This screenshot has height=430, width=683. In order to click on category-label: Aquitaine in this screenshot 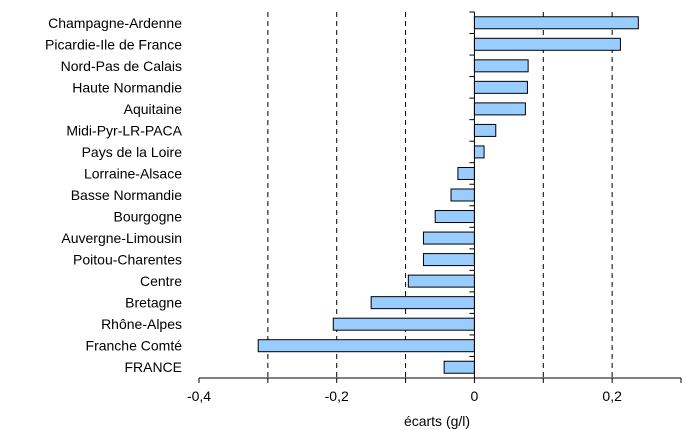, I will do `click(153, 109)`.